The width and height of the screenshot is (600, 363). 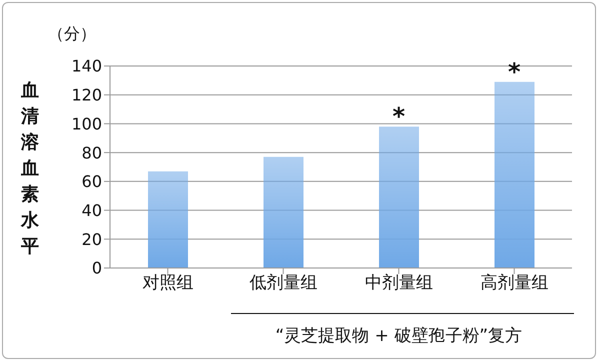 What do you see at coordinates (283, 283) in the screenshot?
I see `x-tick-label: 低剂量组` at bounding box center [283, 283].